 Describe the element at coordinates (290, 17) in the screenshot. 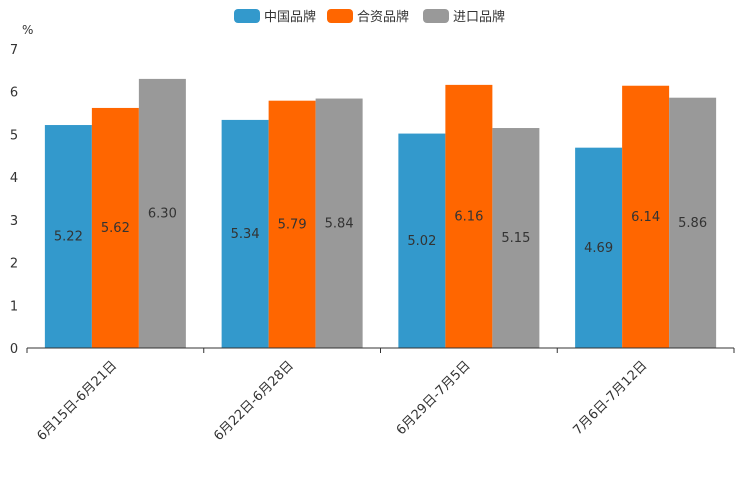

I see `legend-label: 中国品牌` at that location.